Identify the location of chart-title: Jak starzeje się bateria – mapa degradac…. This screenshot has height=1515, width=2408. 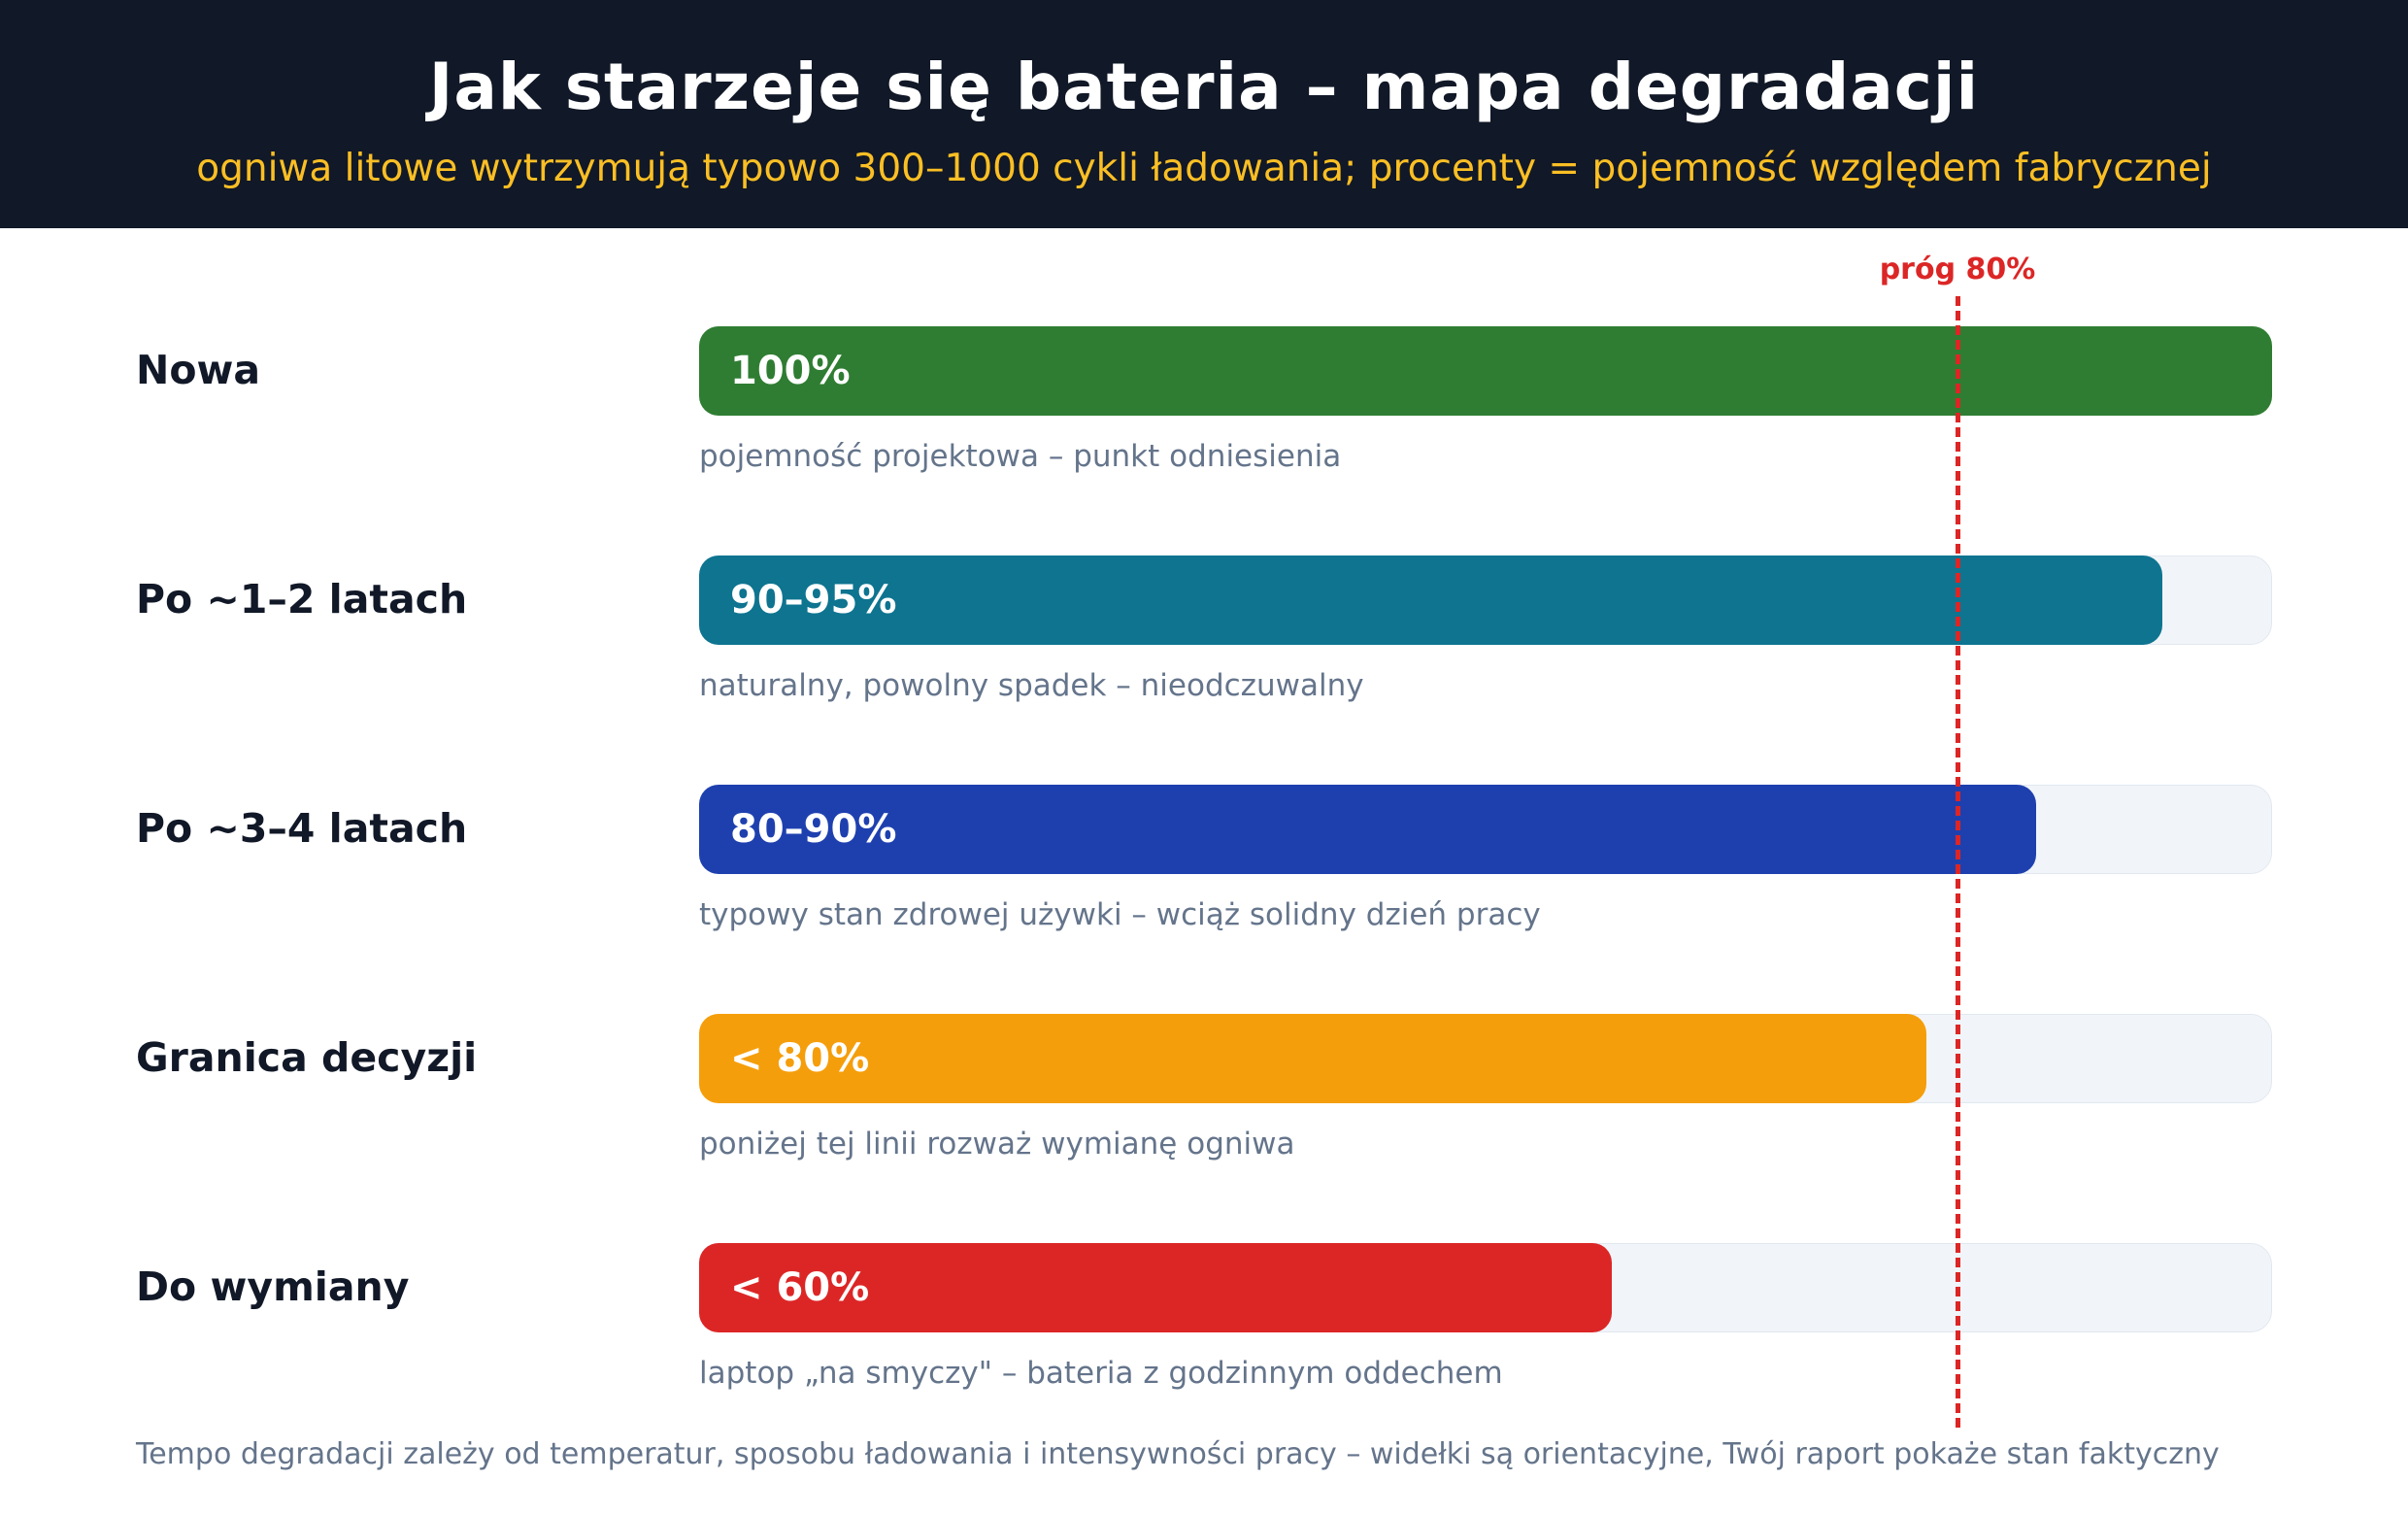
(1204, 87).